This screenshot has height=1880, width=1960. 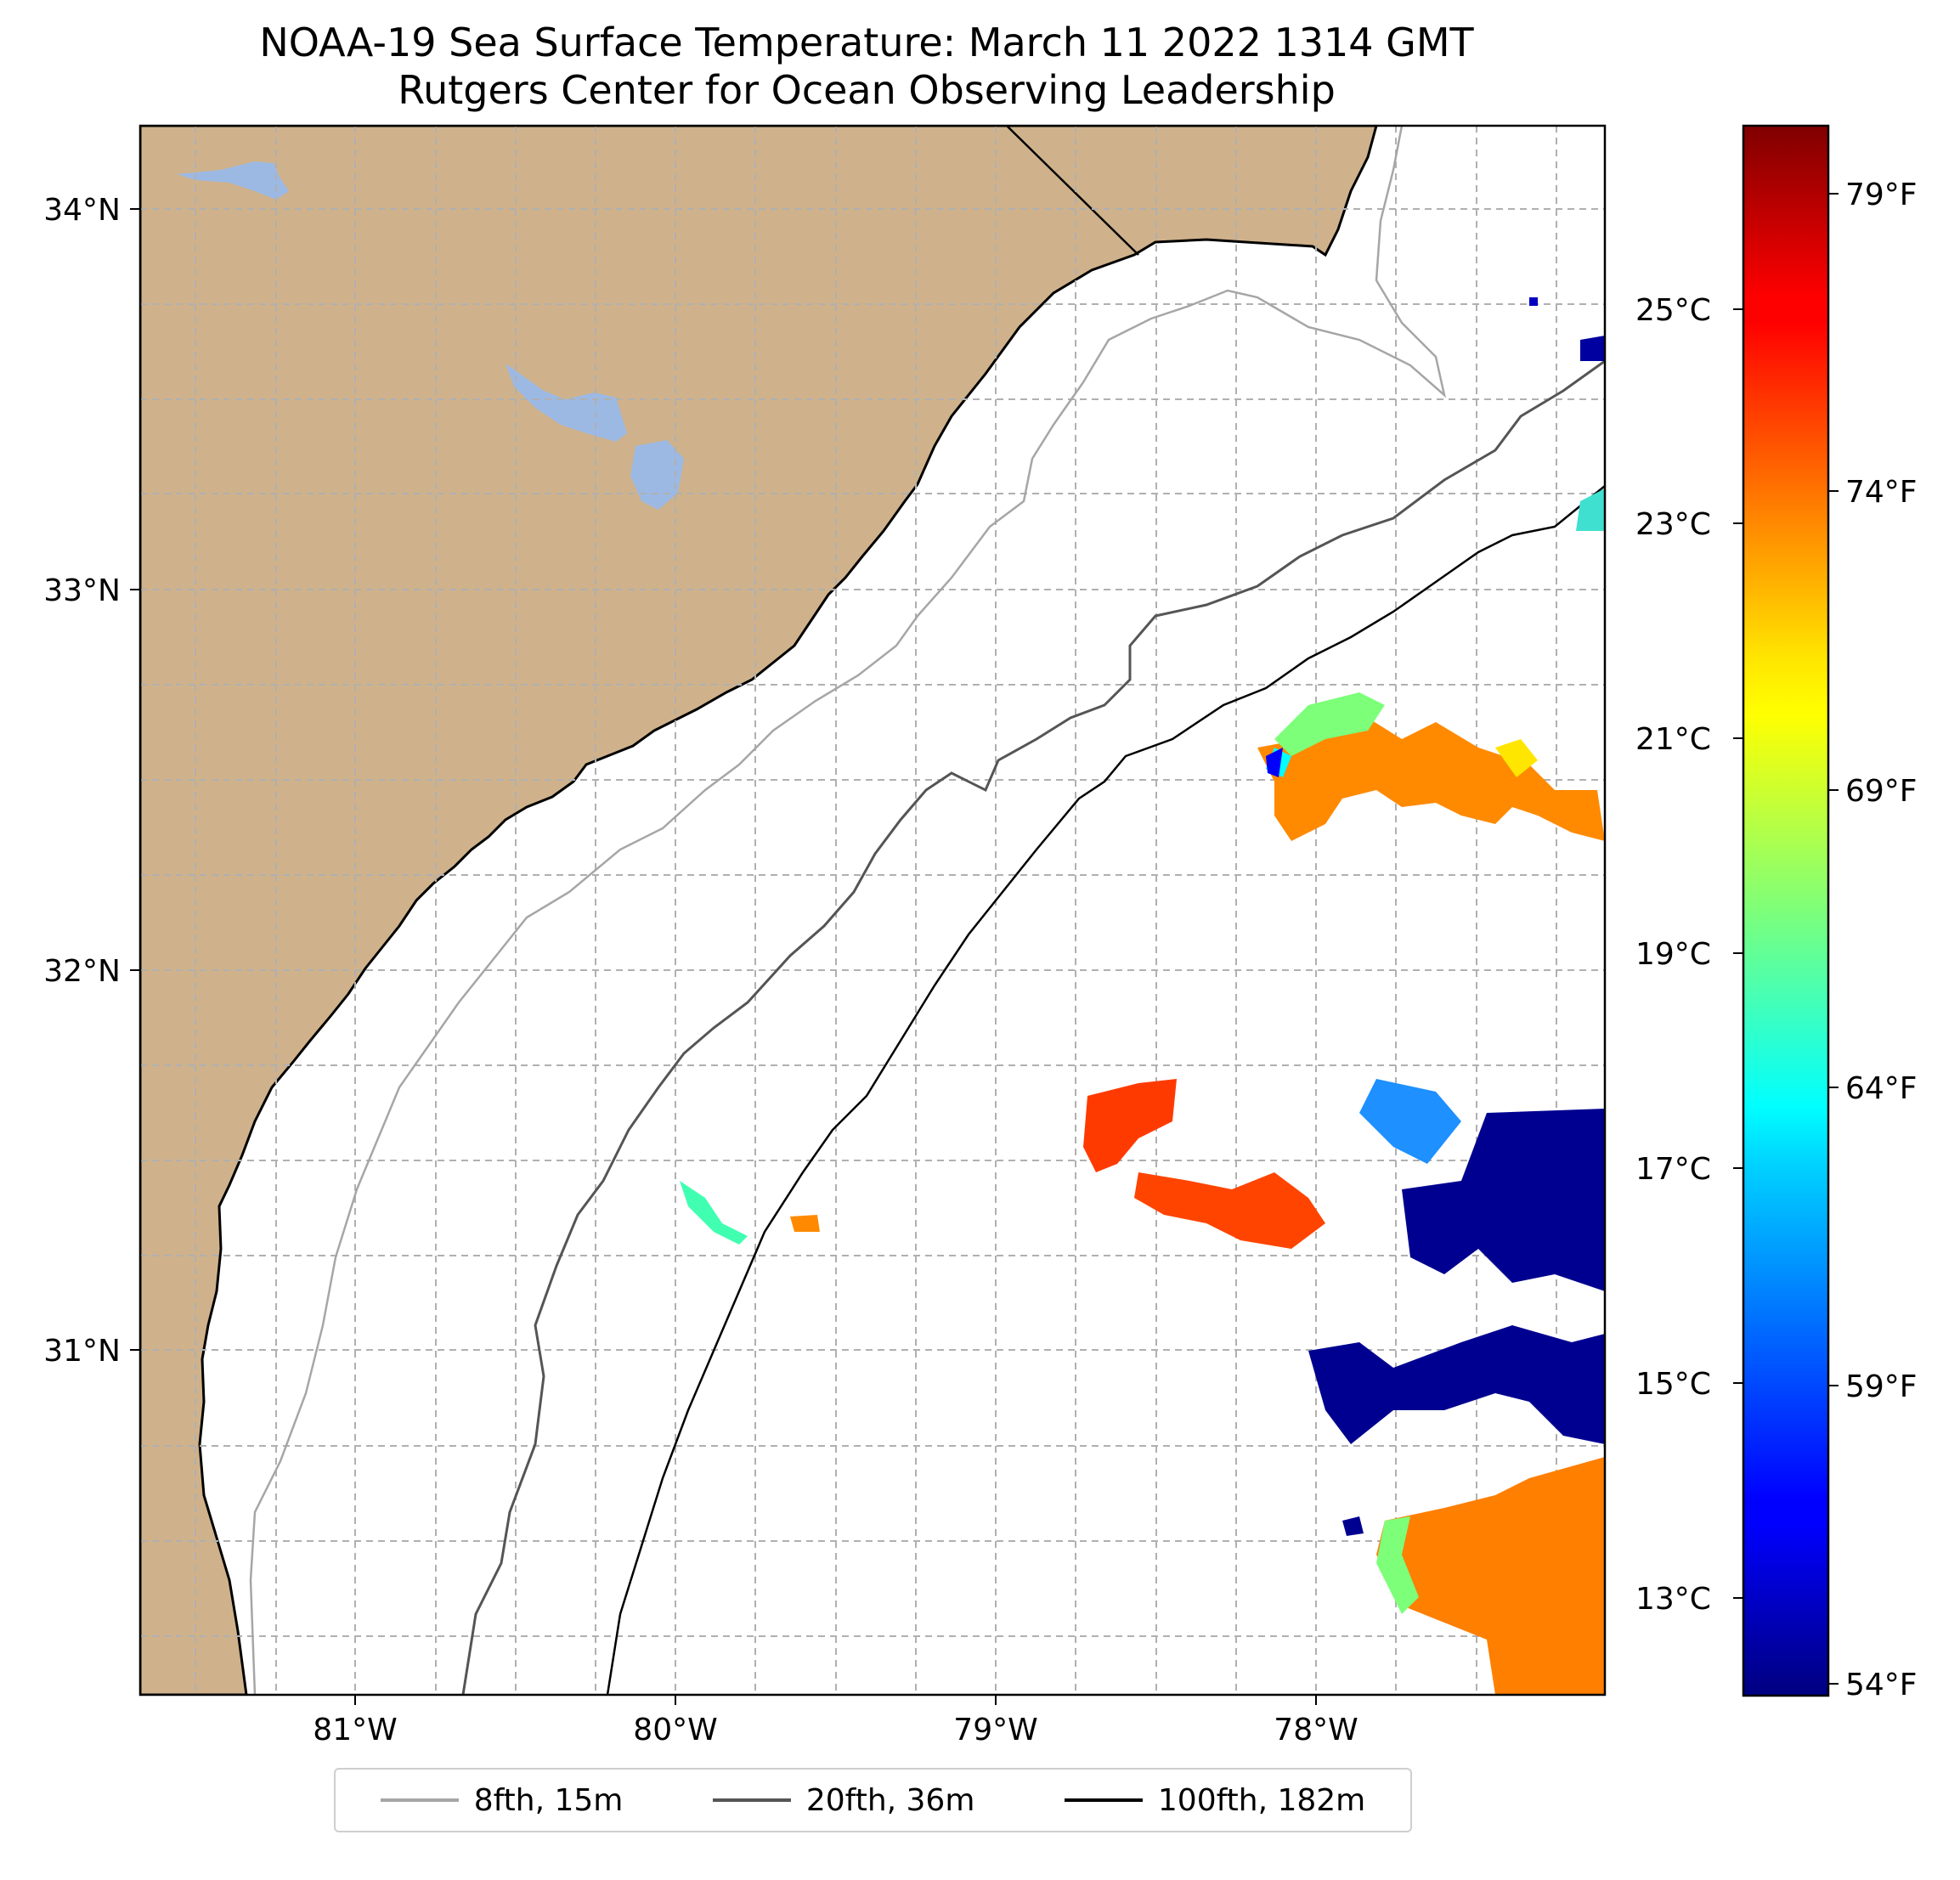 What do you see at coordinates (420, 1800) in the screenshot?
I see `legend-swatch-8fth` at bounding box center [420, 1800].